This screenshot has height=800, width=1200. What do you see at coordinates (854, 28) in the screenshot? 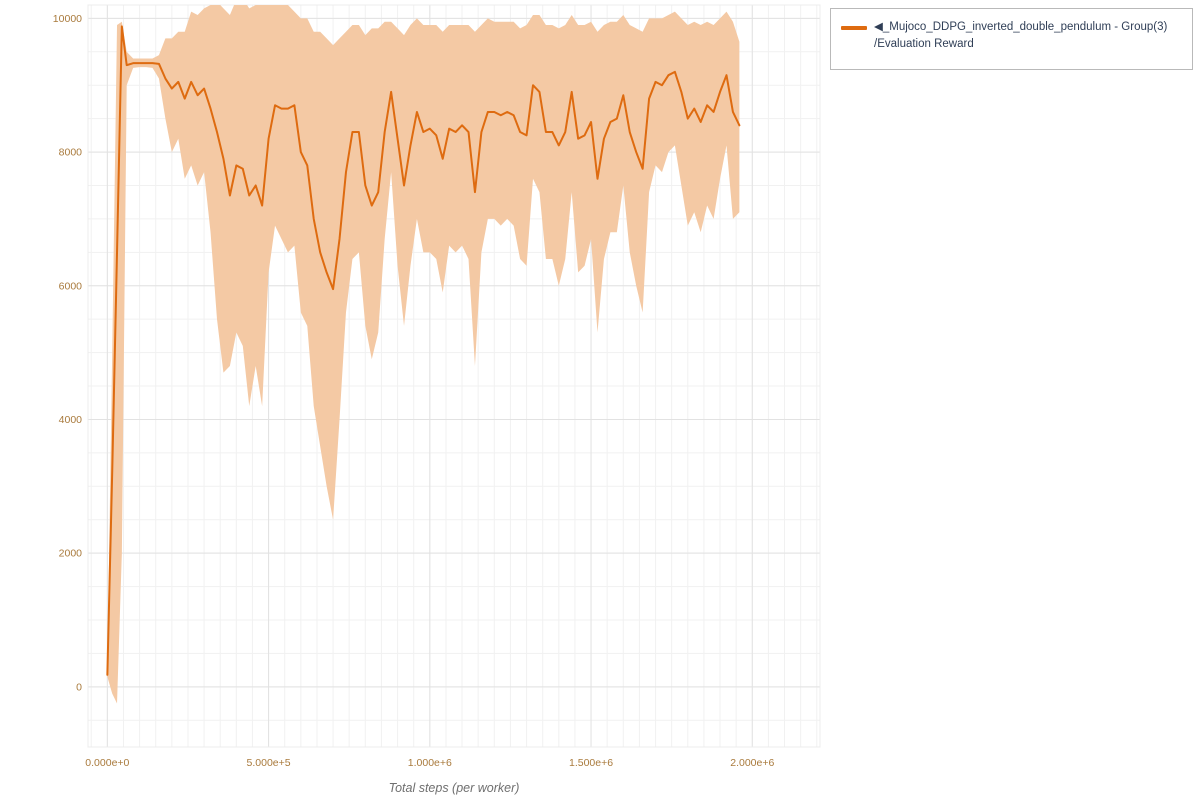
I see `legend-line-sample-icon` at bounding box center [854, 28].